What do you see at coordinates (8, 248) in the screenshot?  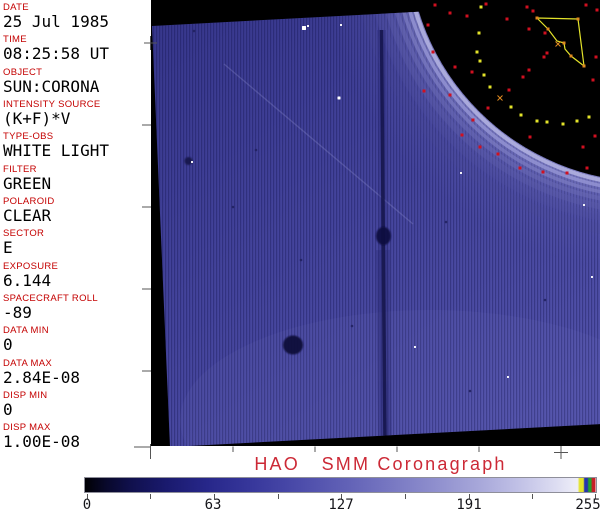 I see `metadata-value: E` at bounding box center [8, 248].